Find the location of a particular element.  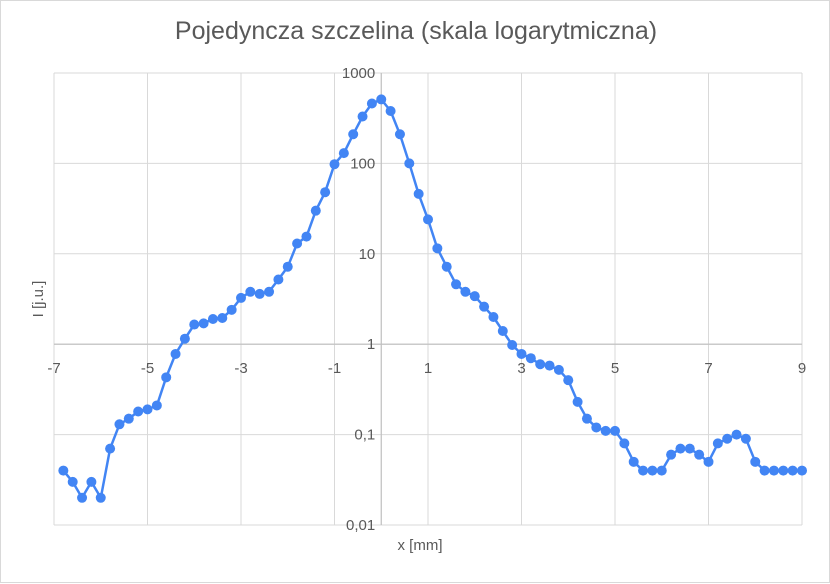

x-tick-label: 3 is located at coordinates (521, 368).